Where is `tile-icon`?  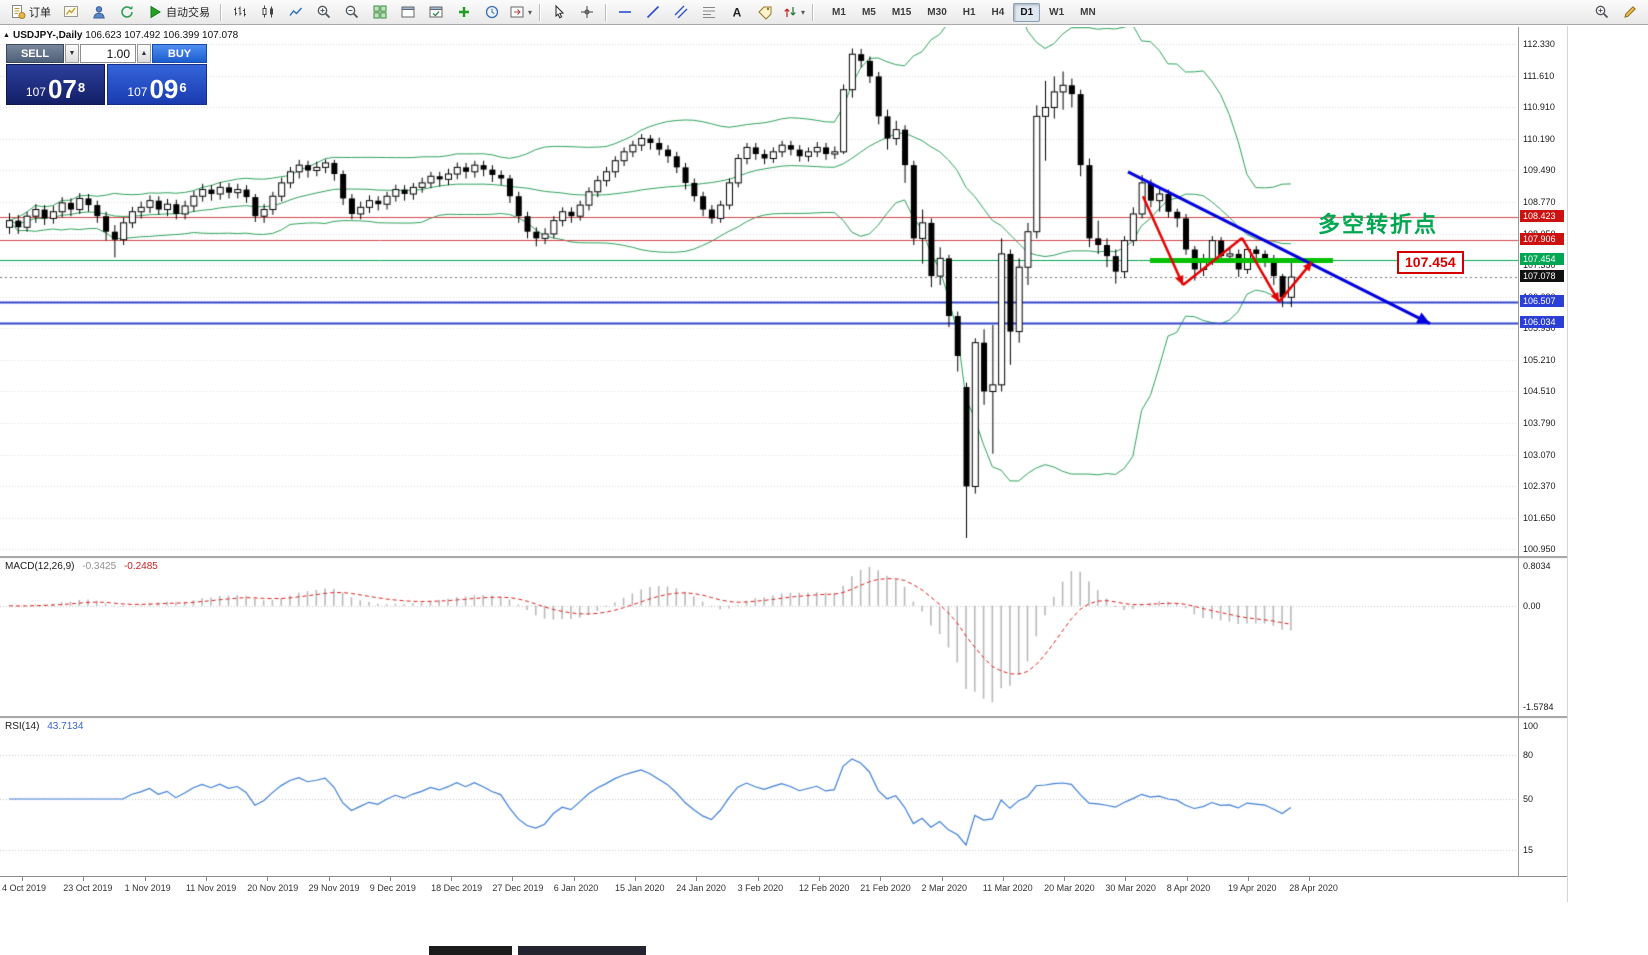
tile-icon is located at coordinates (380, 12).